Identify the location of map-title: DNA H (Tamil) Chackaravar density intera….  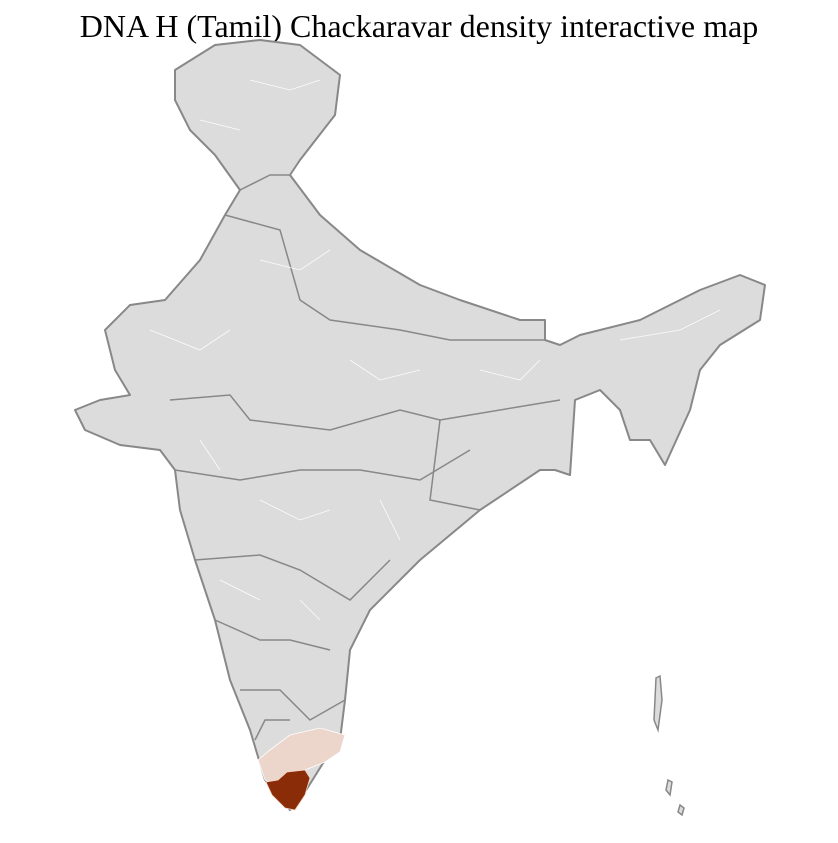
(419, 26).